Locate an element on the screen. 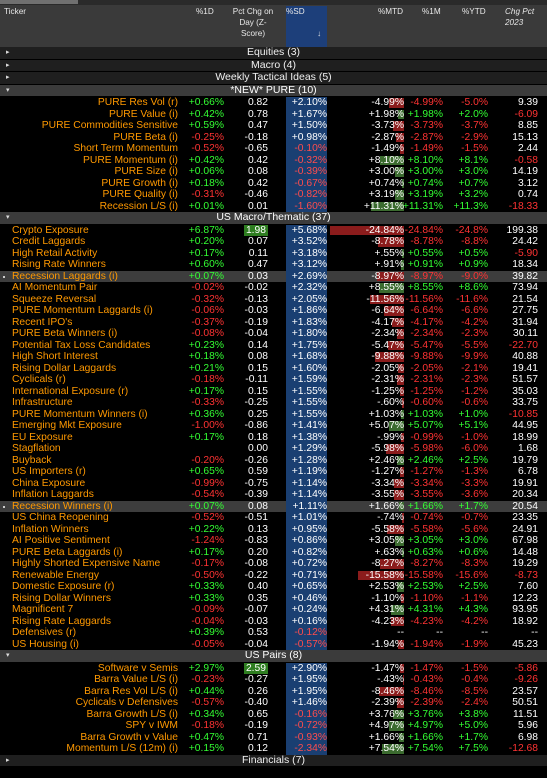 The image size is (547, 778). group-row-top-2: ▸ Weekly Tactical Ideas (5) is located at coordinates (273, 78).